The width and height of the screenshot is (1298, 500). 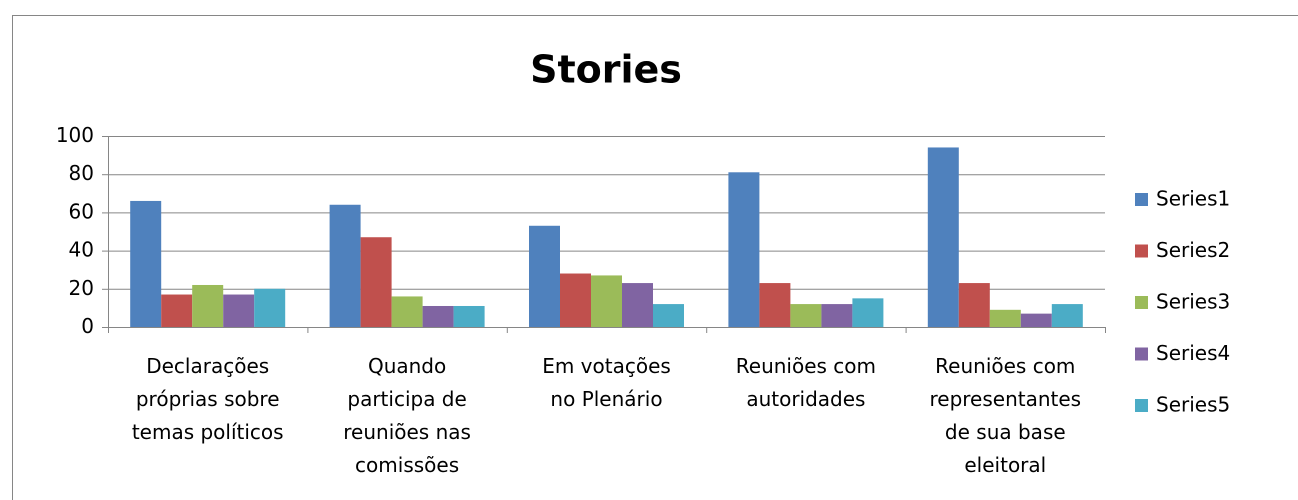 What do you see at coordinates (81, 211) in the screenshot?
I see `y-tick-label: 60` at bounding box center [81, 211].